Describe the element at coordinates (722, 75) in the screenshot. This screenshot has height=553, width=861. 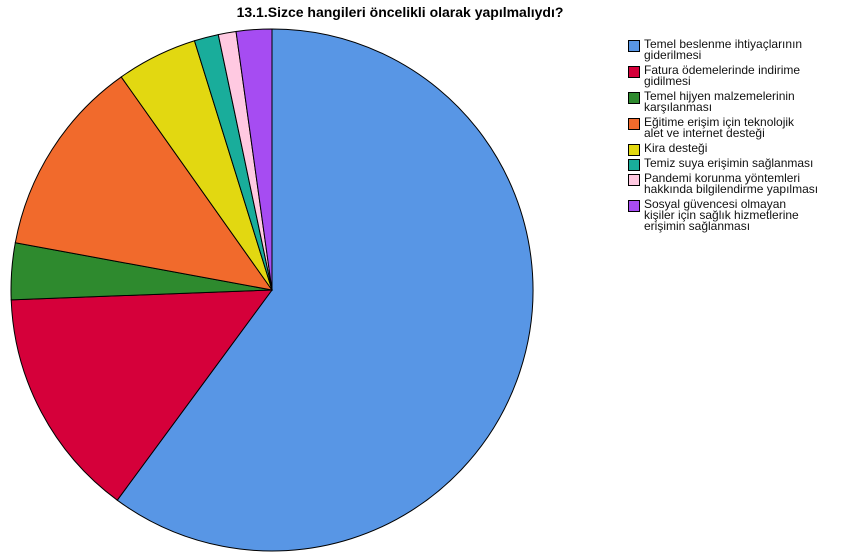
I see `legend-label: Fatura ödemelerinde indirime gidilmesi` at that location.